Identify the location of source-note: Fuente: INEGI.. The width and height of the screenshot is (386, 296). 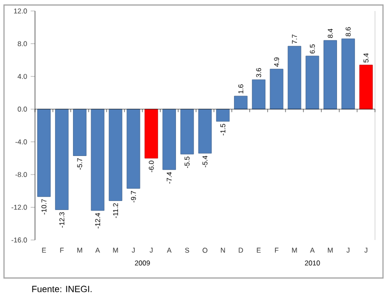
(62, 289).